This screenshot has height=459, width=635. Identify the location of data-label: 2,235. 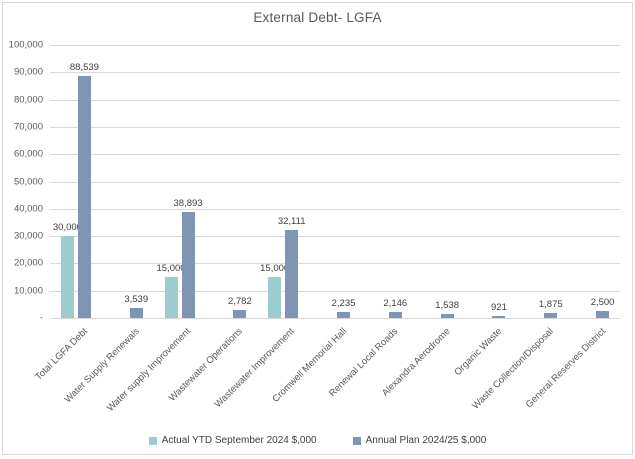
(343, 303).